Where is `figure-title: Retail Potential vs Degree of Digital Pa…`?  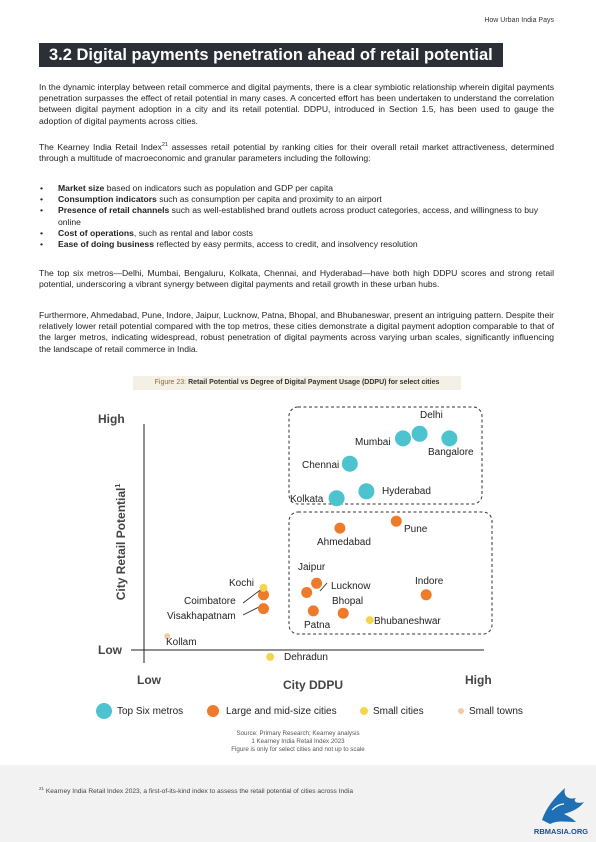
figure-title: Retail Potential vs Degree of Digital Pa… is located at coordinates (314, 382).